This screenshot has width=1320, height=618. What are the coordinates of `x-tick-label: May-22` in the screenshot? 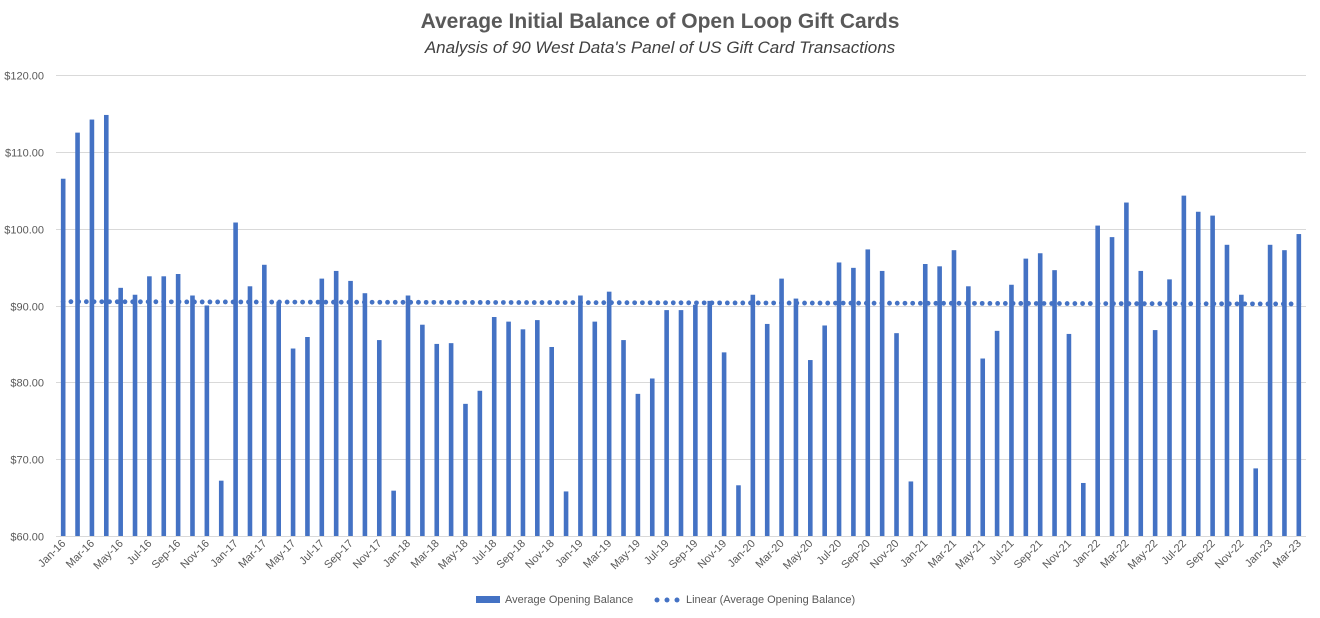 It's located at (1143, 555).